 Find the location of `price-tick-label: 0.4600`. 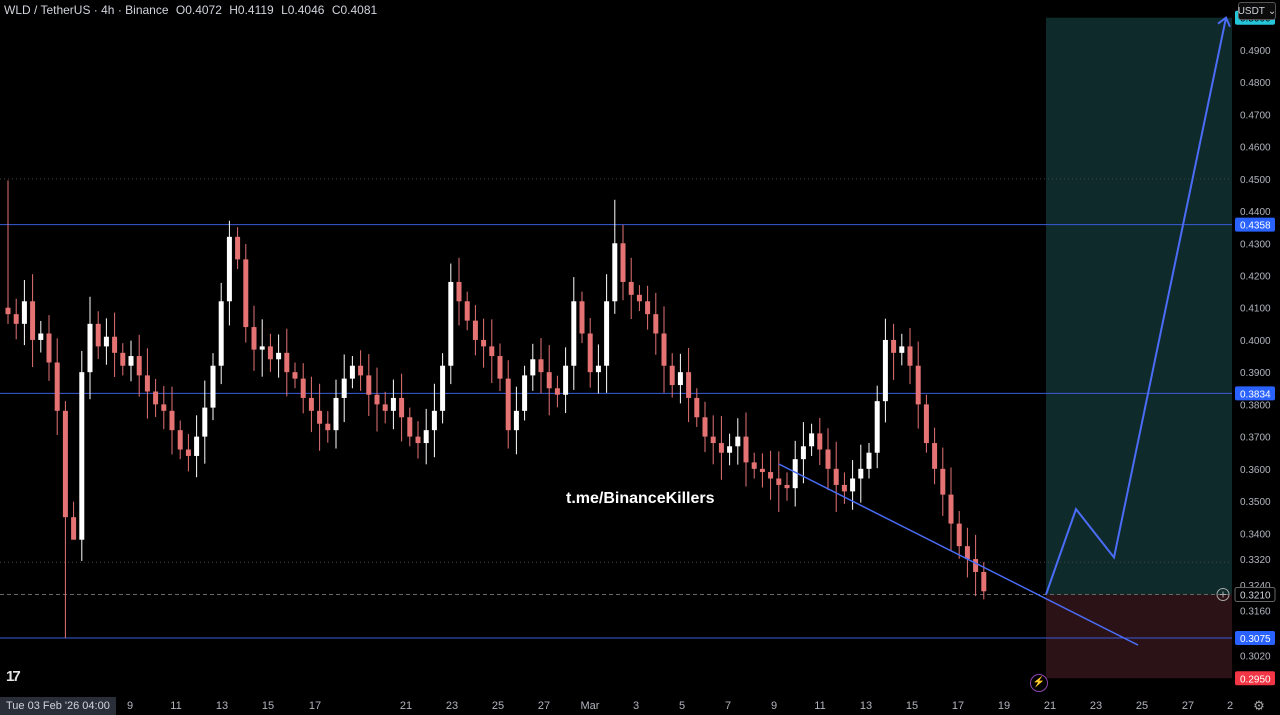

price-tick-label: 0.4600 is located at coordinates (1255, 148).